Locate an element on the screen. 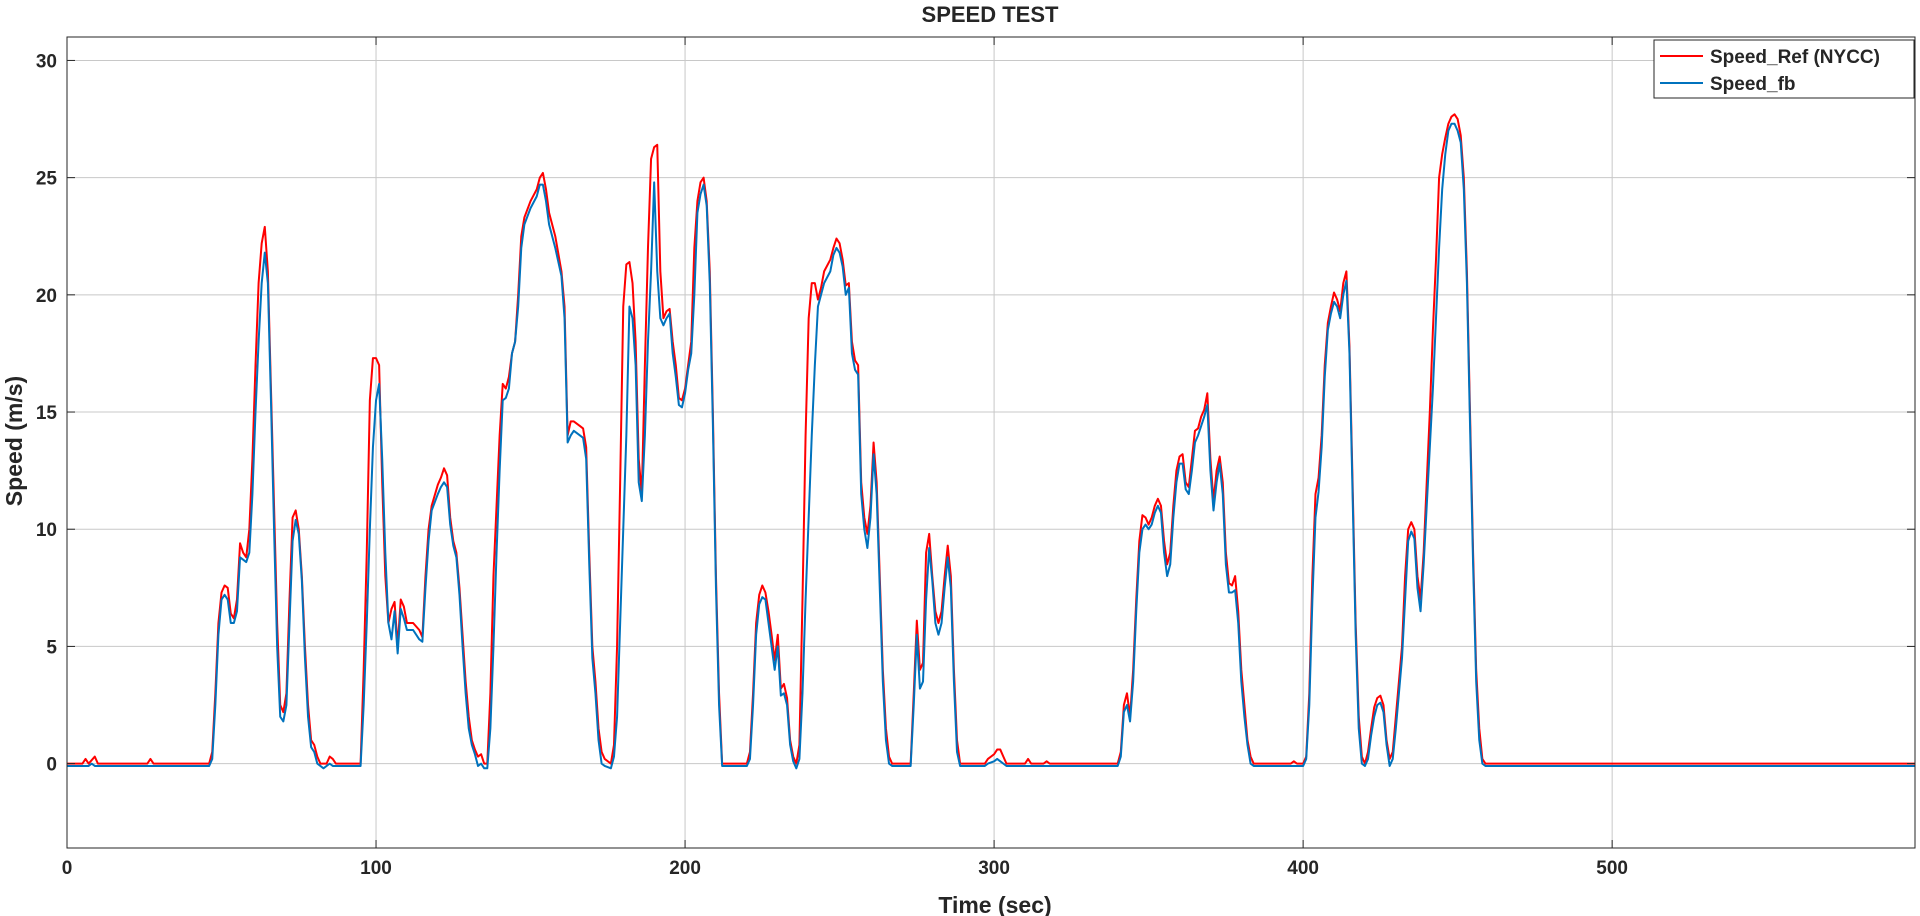  y-tick-label: 0 is located at coordinates (51, 765).